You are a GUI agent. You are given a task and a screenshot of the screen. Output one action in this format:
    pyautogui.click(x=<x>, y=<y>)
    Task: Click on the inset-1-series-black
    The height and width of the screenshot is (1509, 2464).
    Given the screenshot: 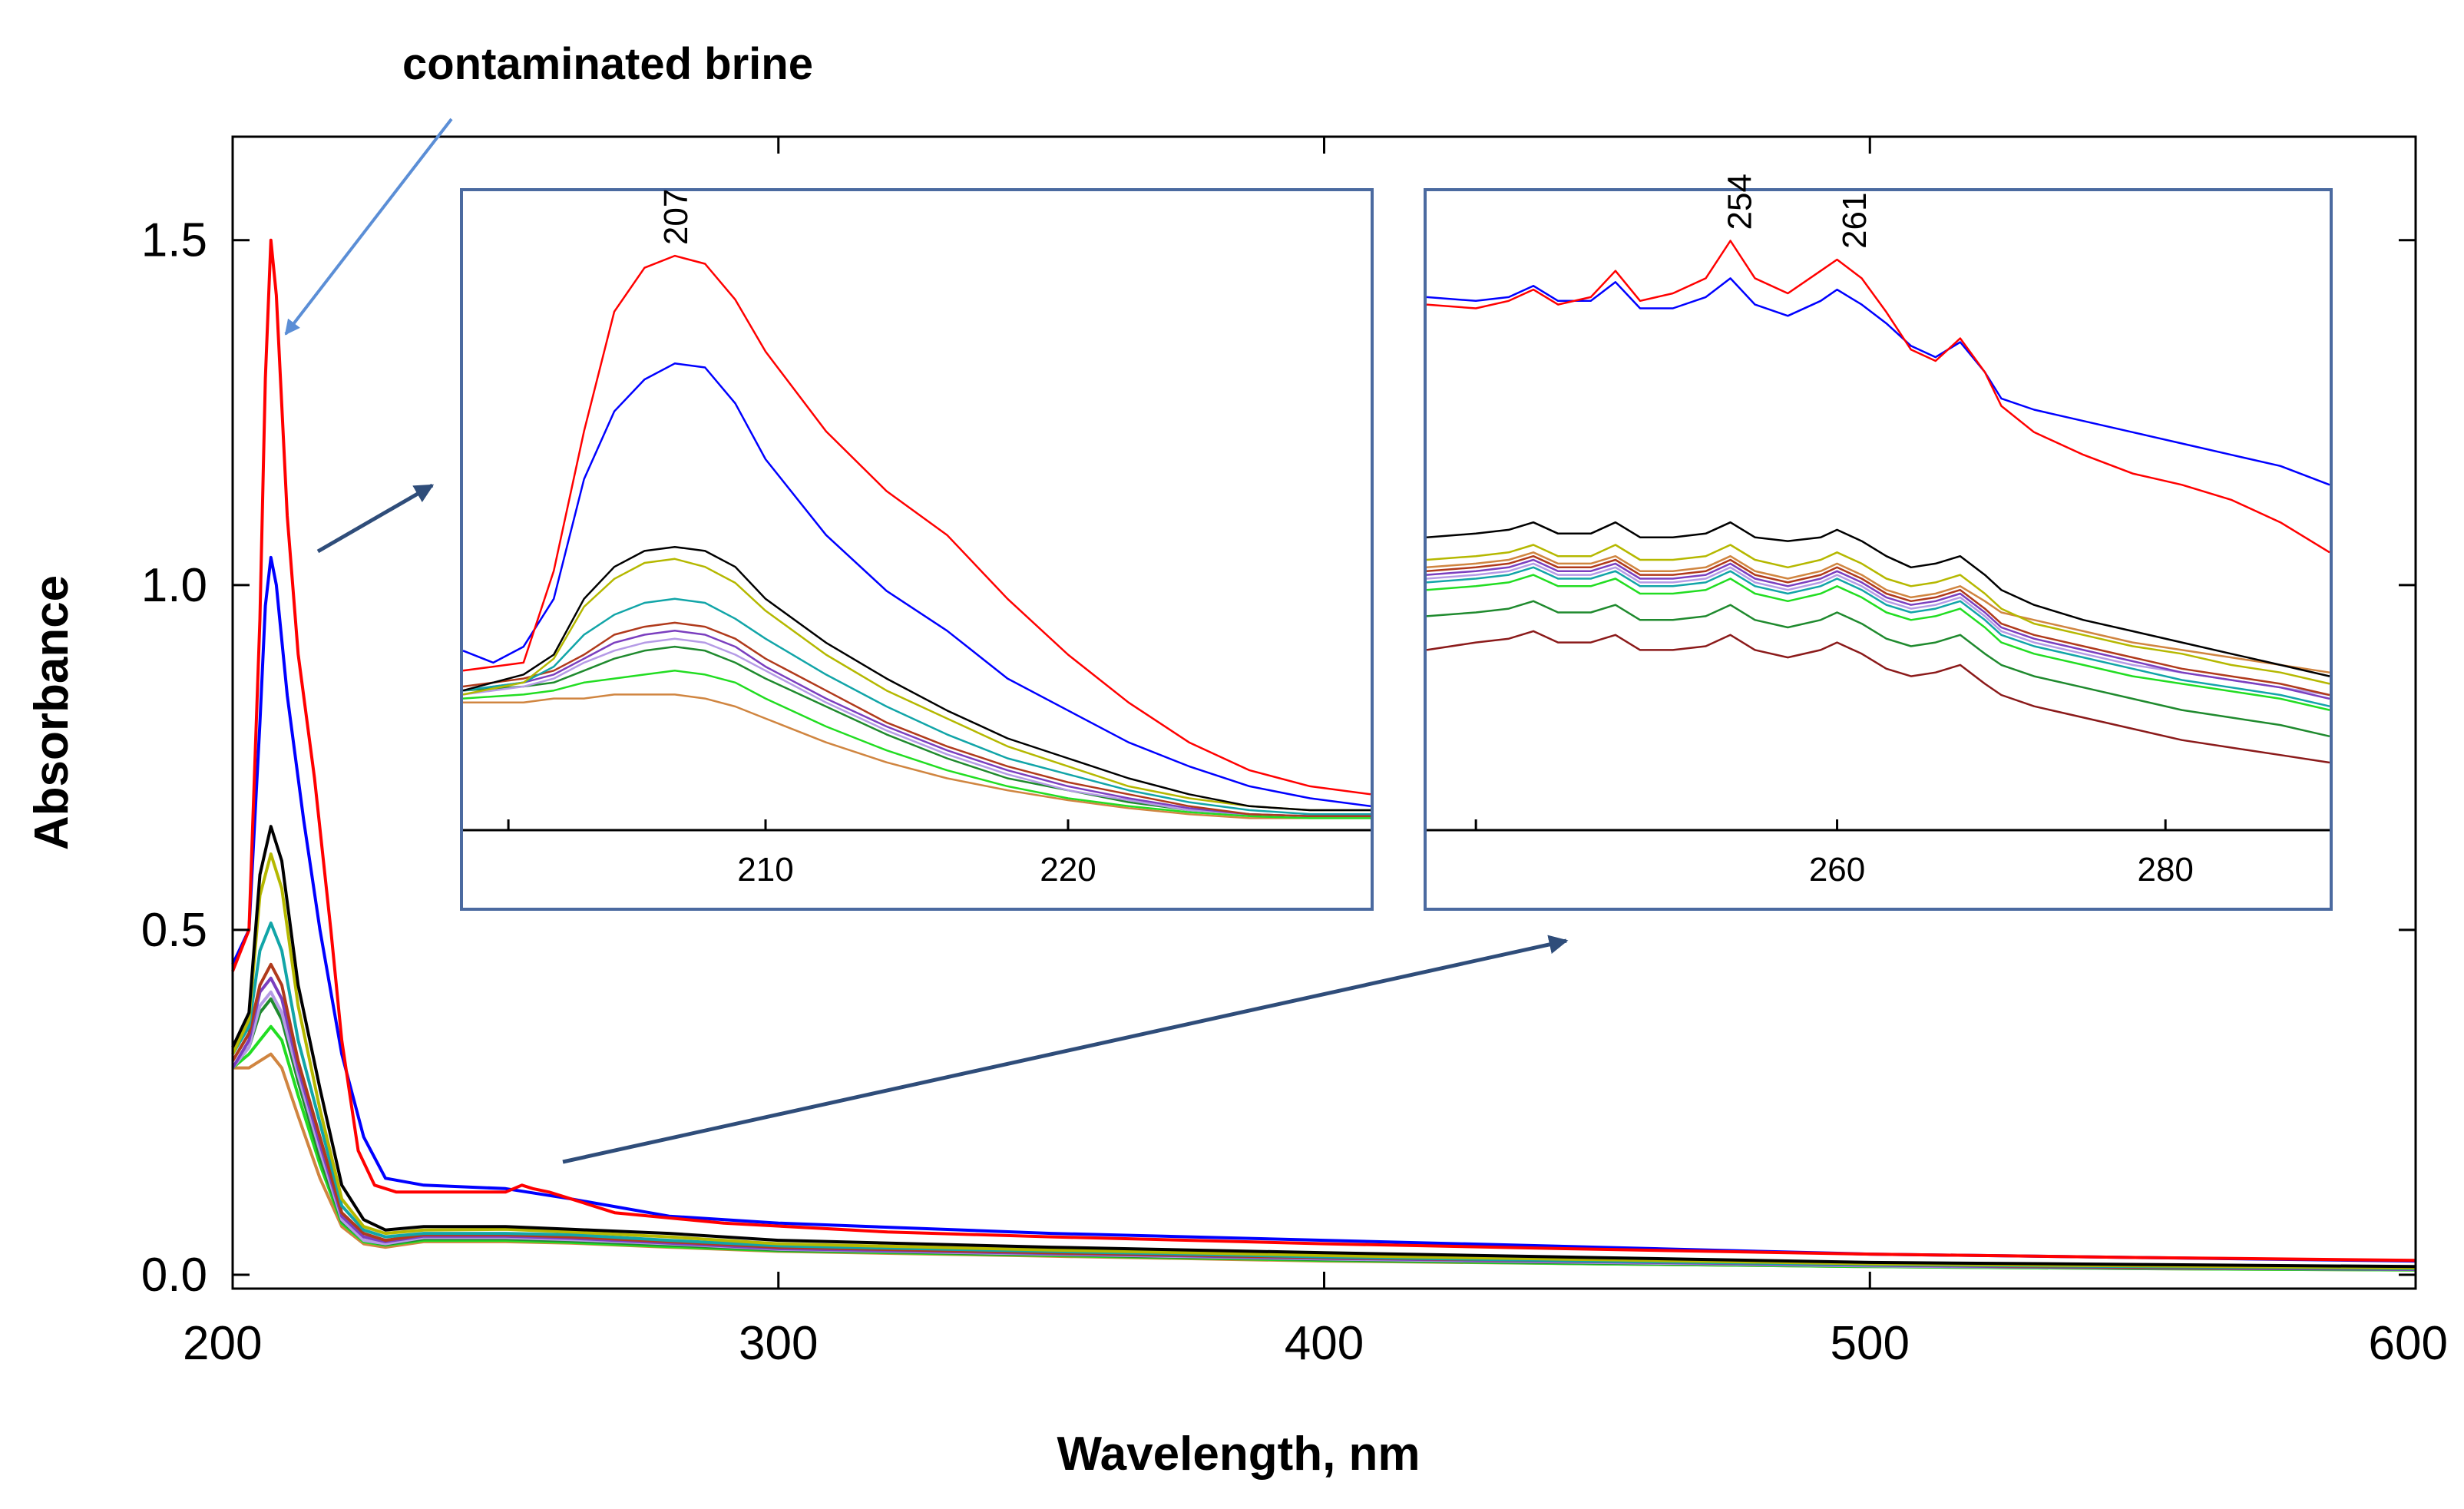 What is the action you would take?
    pyautogui.click(x=916, y=679)
    